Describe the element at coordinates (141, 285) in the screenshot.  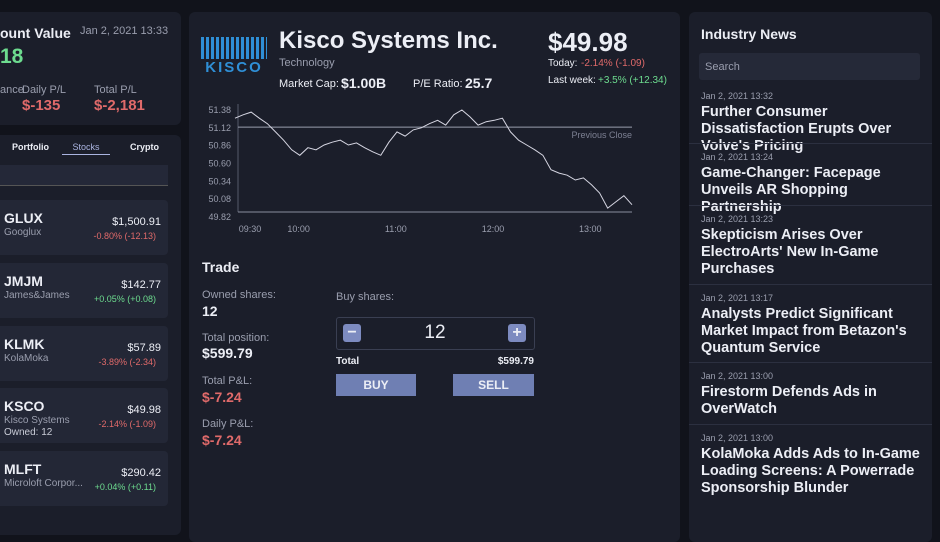
I see `stock-price: $142.77` at that location.